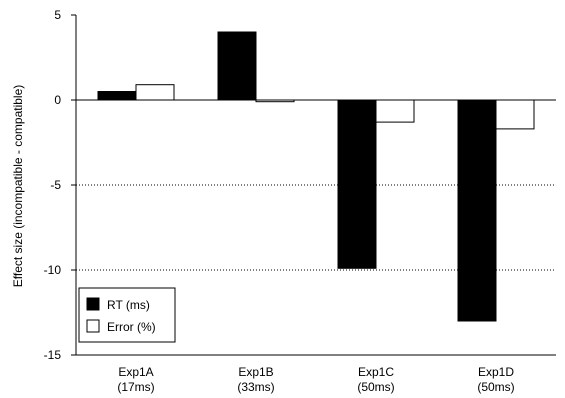 The image size is (565, 398). I want to click on x-category-label: Exp1D, so click(496, 372).